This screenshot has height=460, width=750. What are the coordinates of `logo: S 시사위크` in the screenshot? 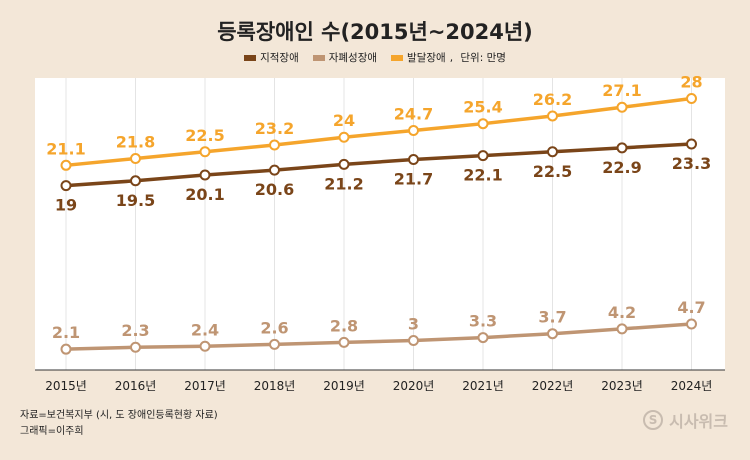 It's located at (685, 420).